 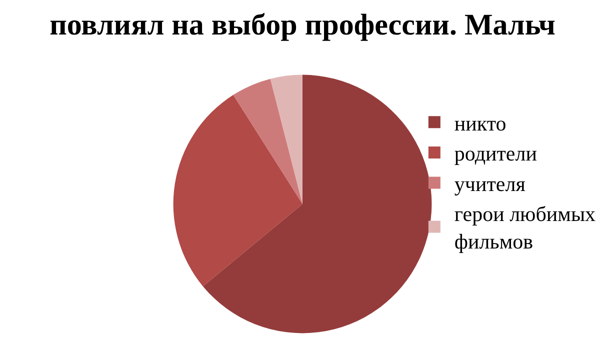 What do you see at coordinates (525, 228) in the screenshot?
I see `legend-label: герои любимых фильмов` at bounding box center [525, 228].